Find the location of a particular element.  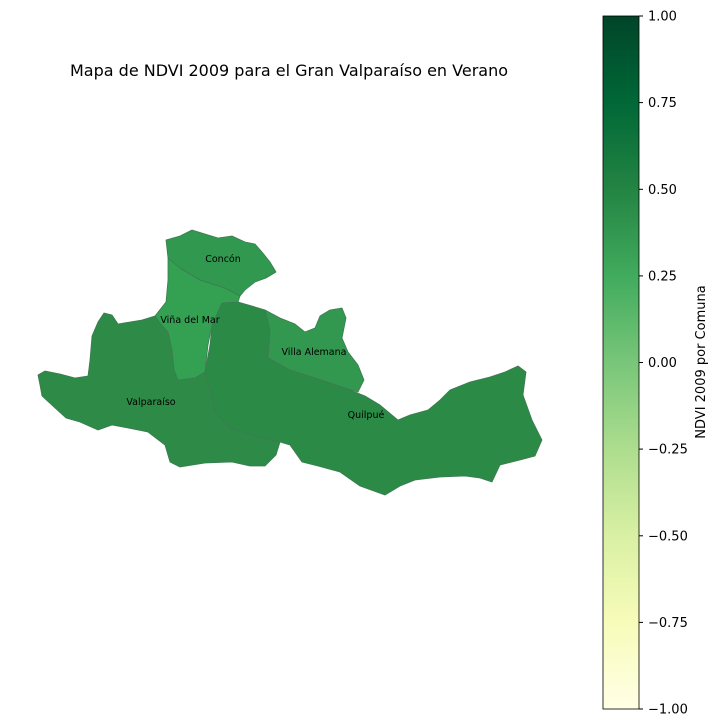

region-label-quilpue: Quilpué is located at coordinates (366, 415).